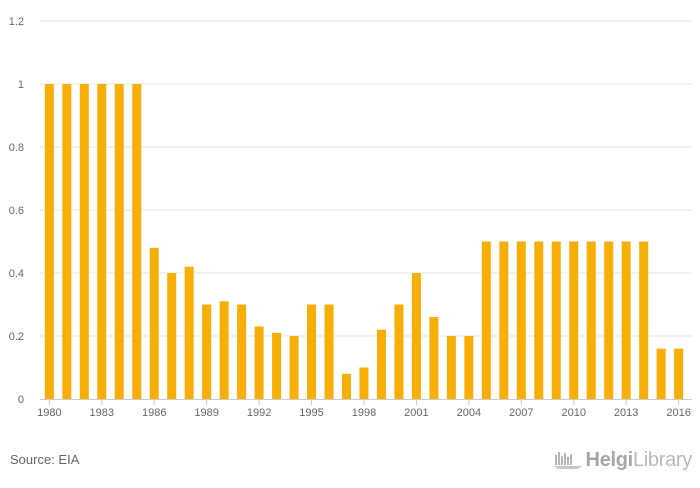  Describe the element at coordinates (172, 336) in the screenshot. I see `bar-1987` at that location.